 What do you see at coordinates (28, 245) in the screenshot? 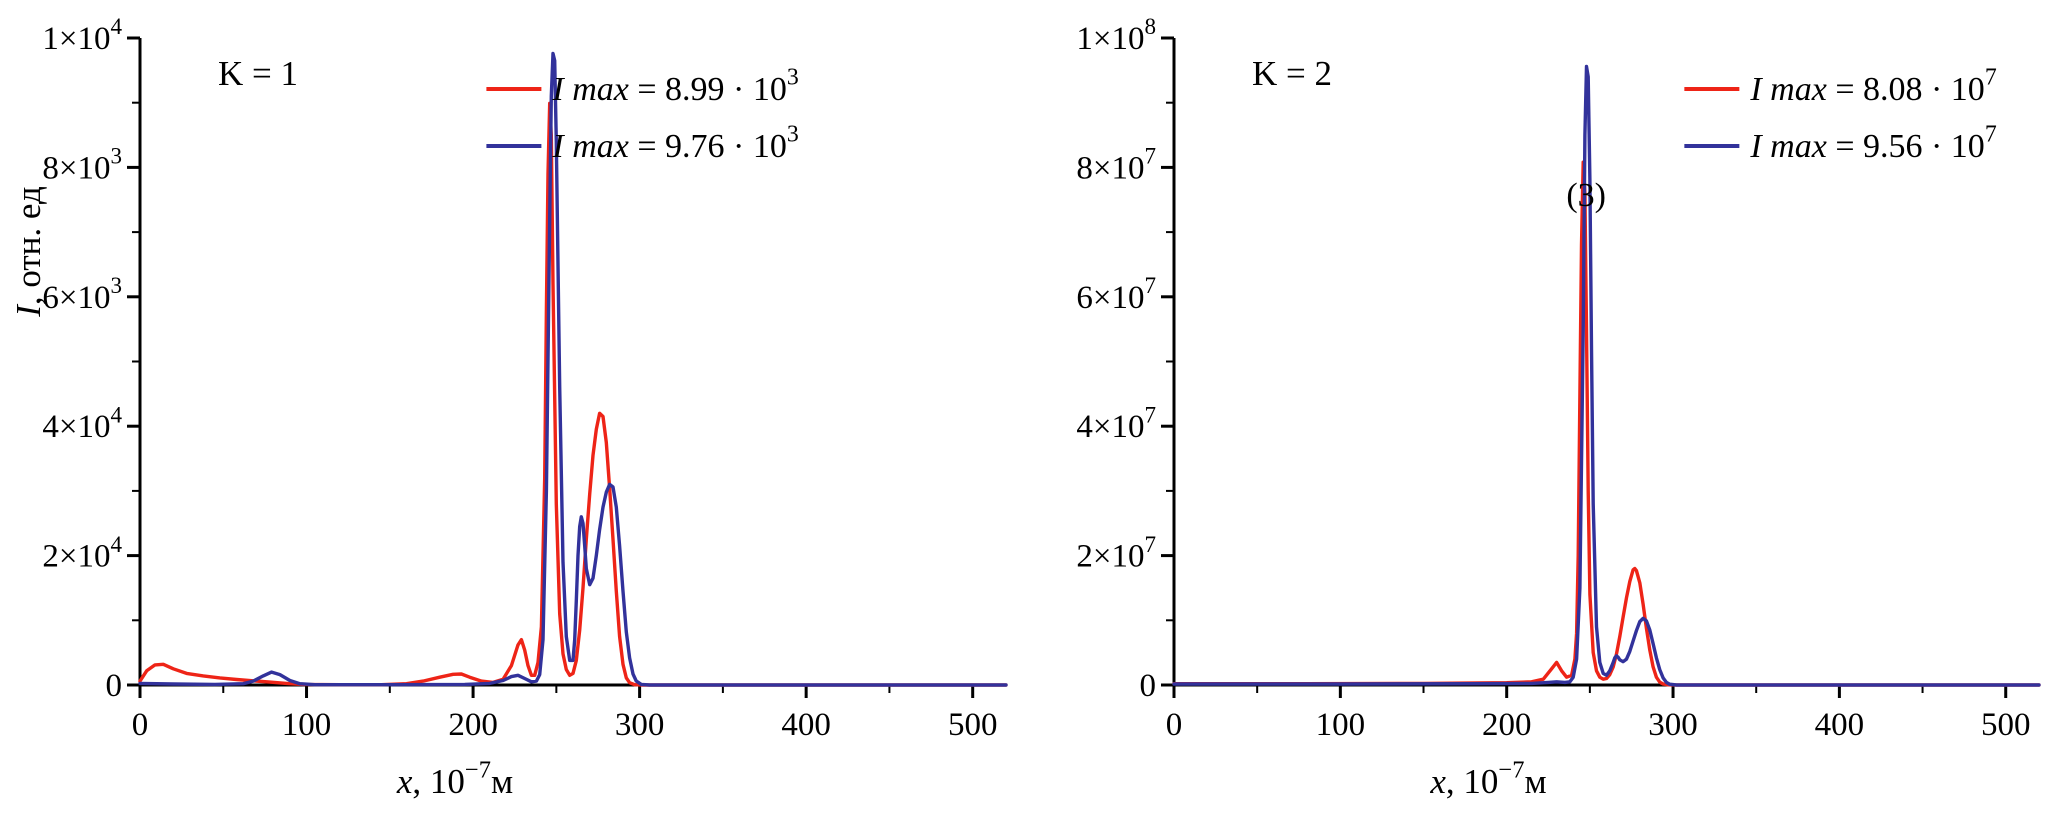
I see `text-run: , отн. ед` at bounding box center [28, 245].